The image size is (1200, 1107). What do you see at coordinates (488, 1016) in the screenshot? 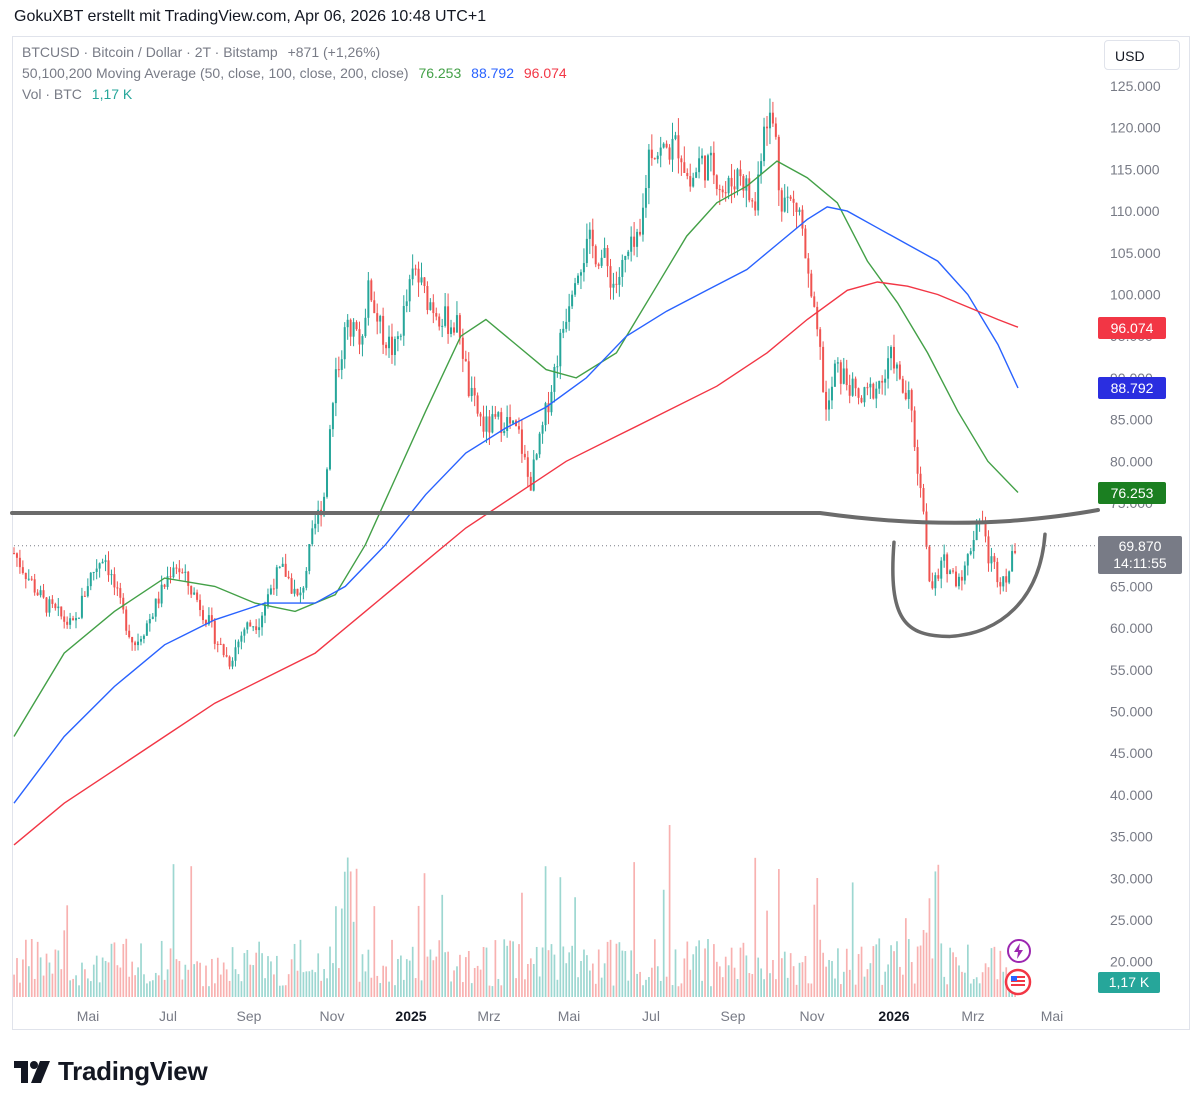
I see `x-tick-label: Mrz` at bounding box center [488, 1016].